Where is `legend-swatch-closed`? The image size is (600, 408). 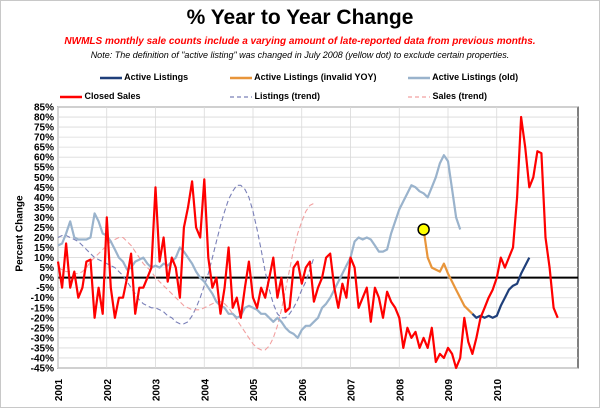
legend-swatch-closed is located at coordinates (71, 96).